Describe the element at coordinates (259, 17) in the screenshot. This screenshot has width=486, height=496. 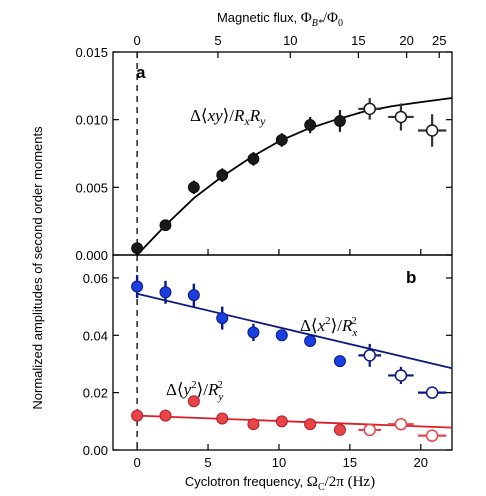
I see `top-axis-label-text: Magnetic flux,` at that location.